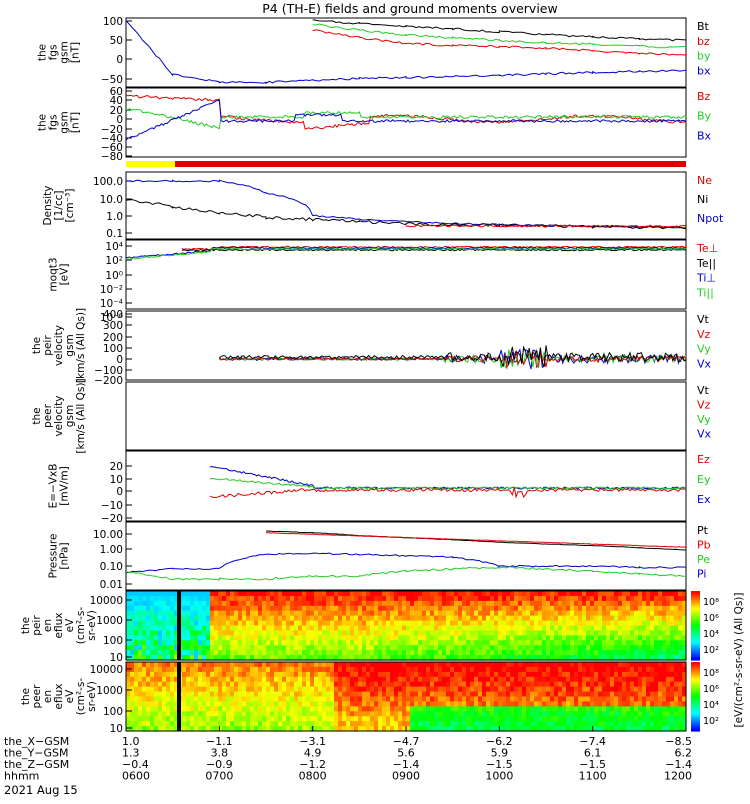 The image size is (750, 804). What do you see at coordinates (116, 658) in the screenshot?
I see `y-tick-label: 10` at bounding box center [116, 658].